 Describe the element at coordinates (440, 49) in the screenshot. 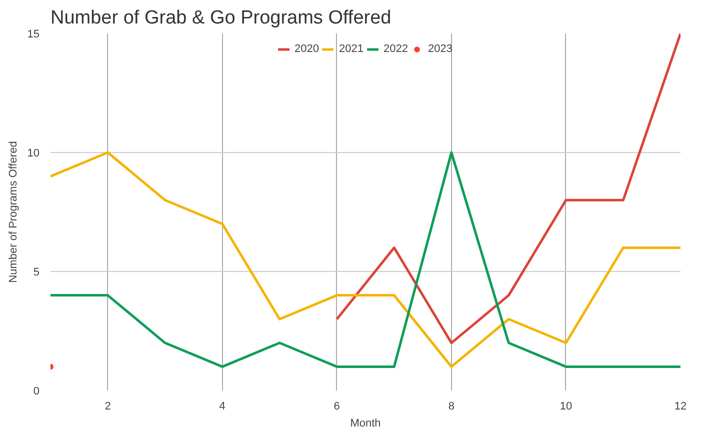

I see `legend-label: 2023` at that location.